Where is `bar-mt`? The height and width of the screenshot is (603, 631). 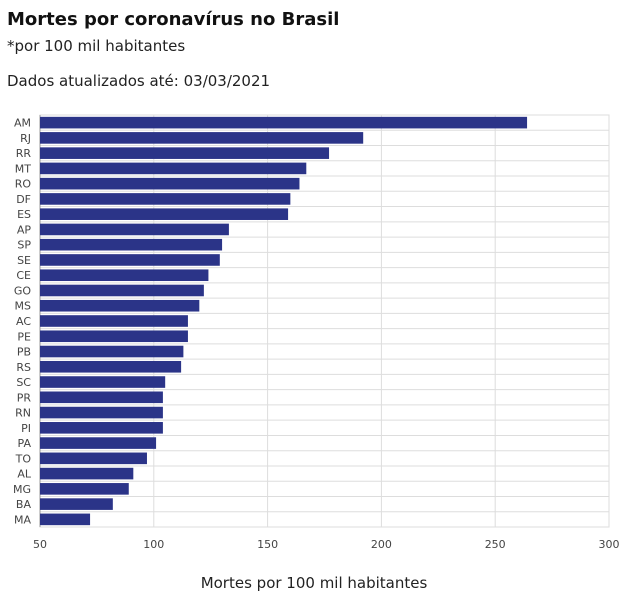
bar-mt is located at coordinates (173, 168).